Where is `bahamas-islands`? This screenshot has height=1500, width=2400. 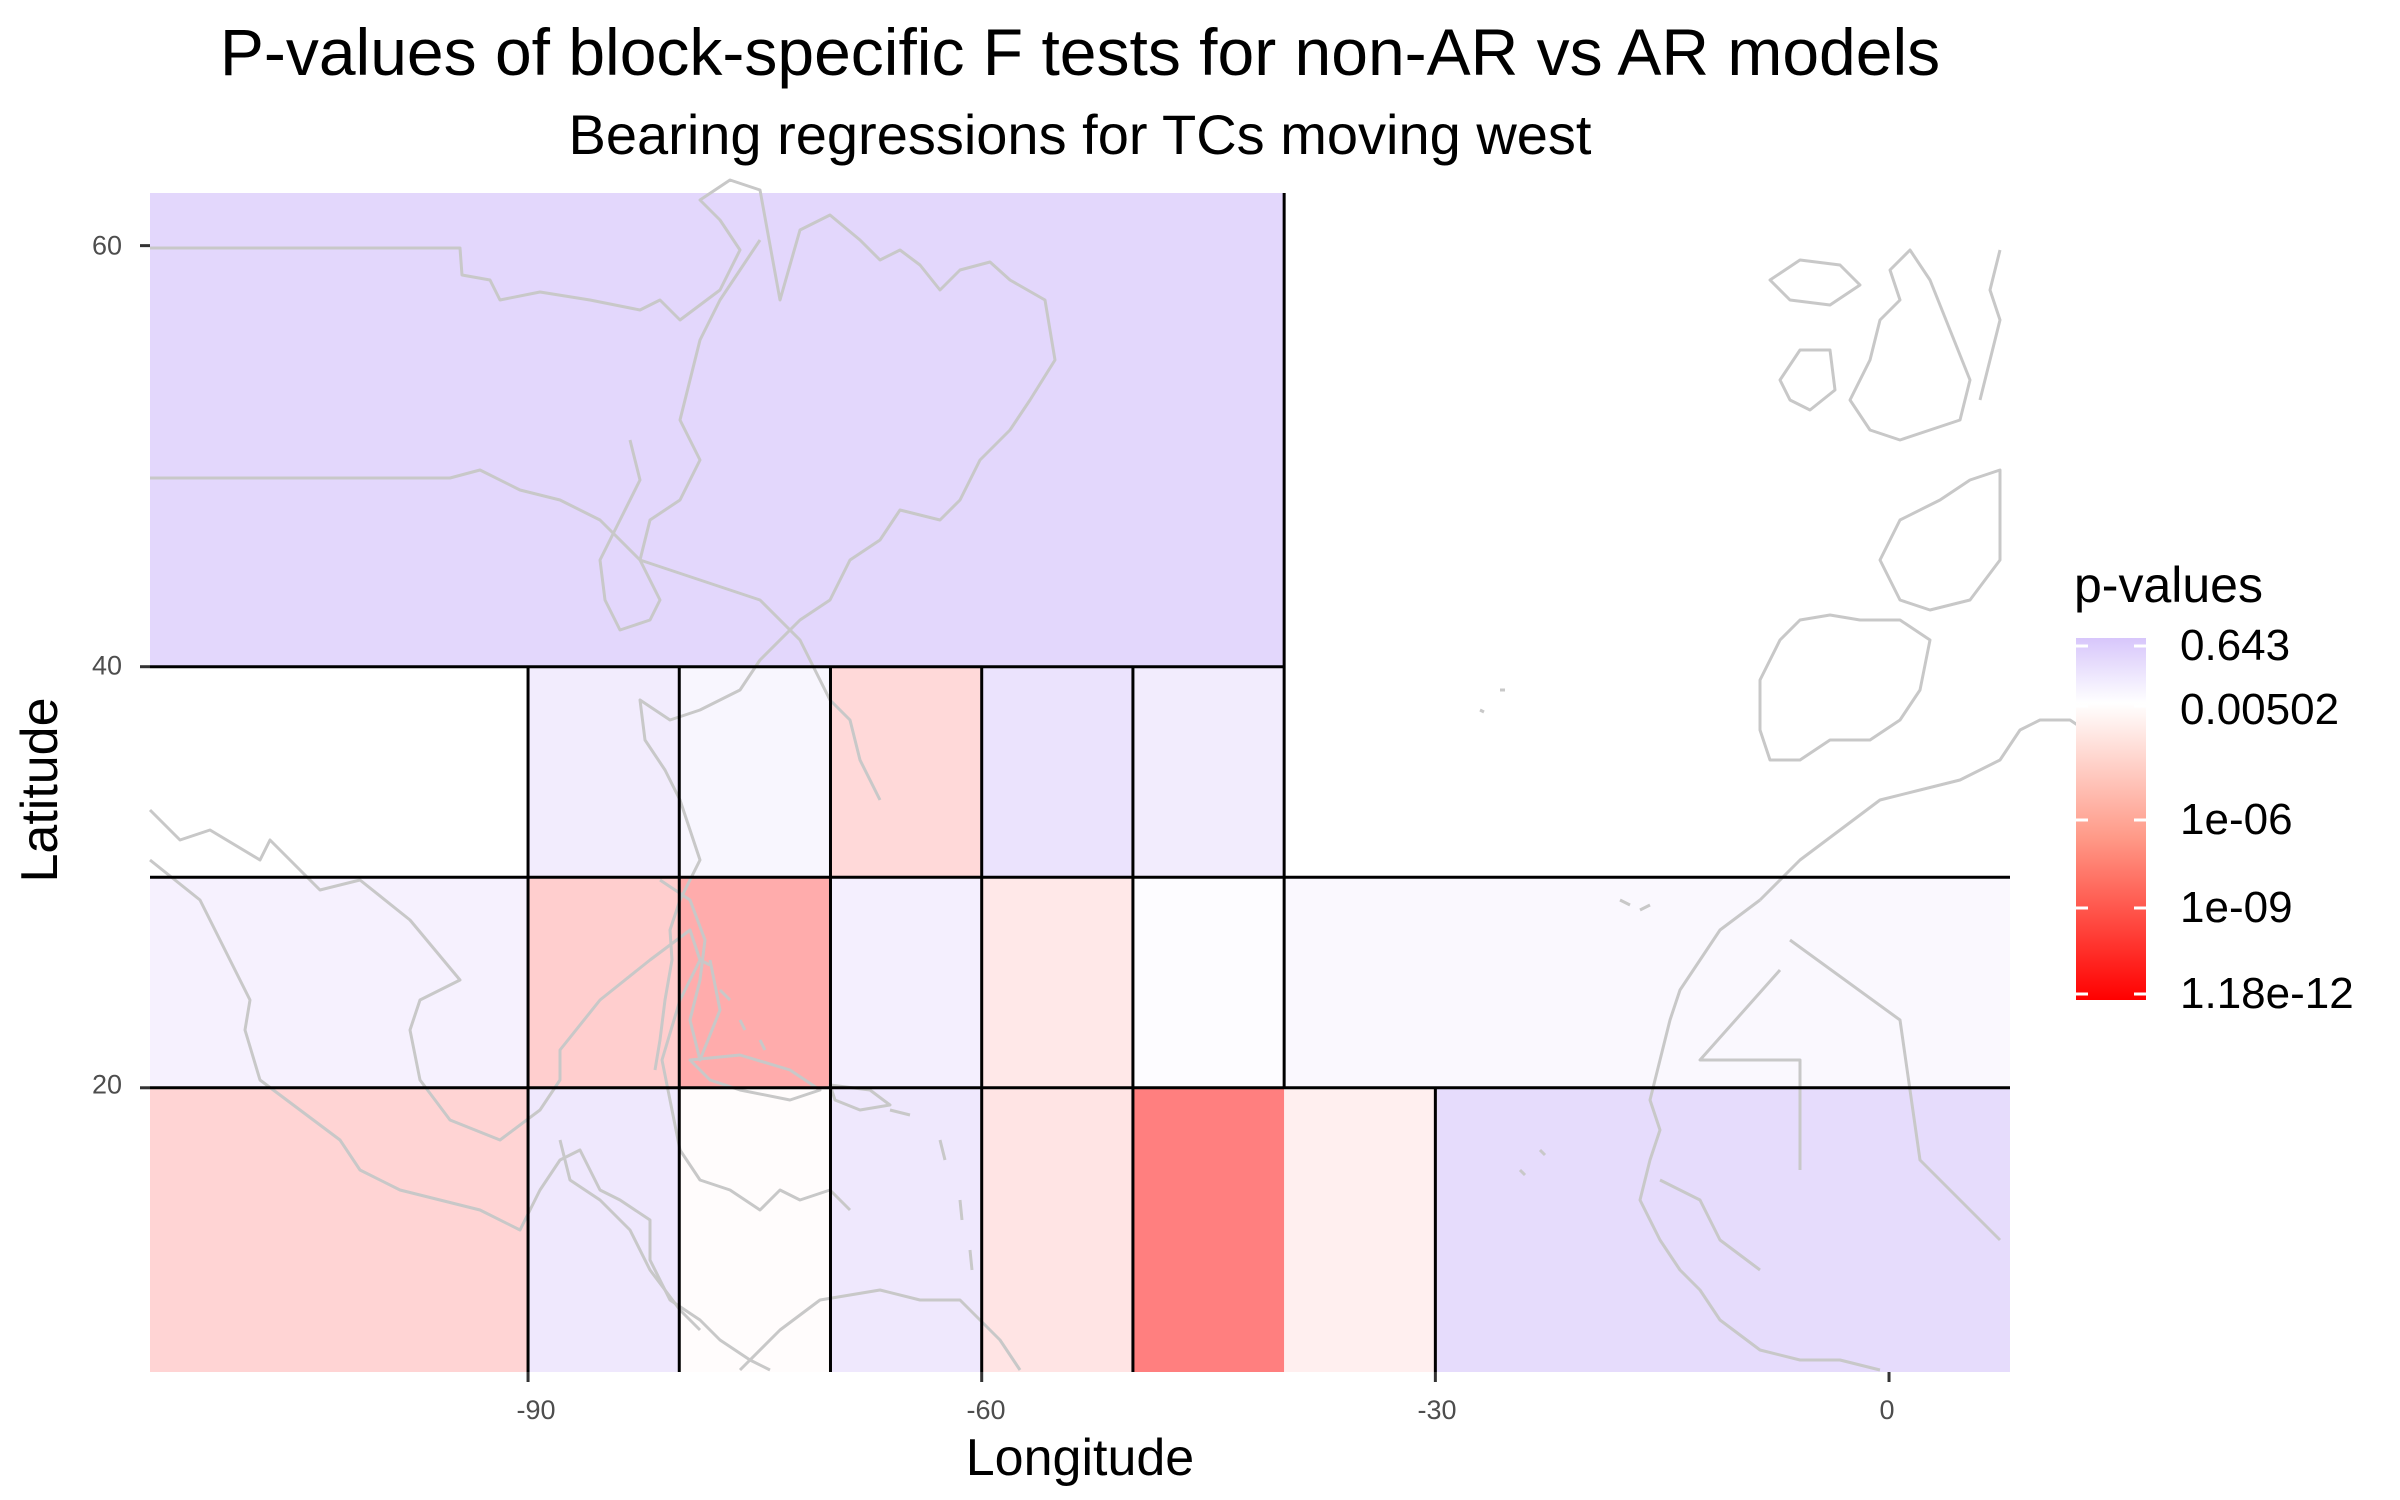 bahamas-islands is located at coordinates (733, 1004).